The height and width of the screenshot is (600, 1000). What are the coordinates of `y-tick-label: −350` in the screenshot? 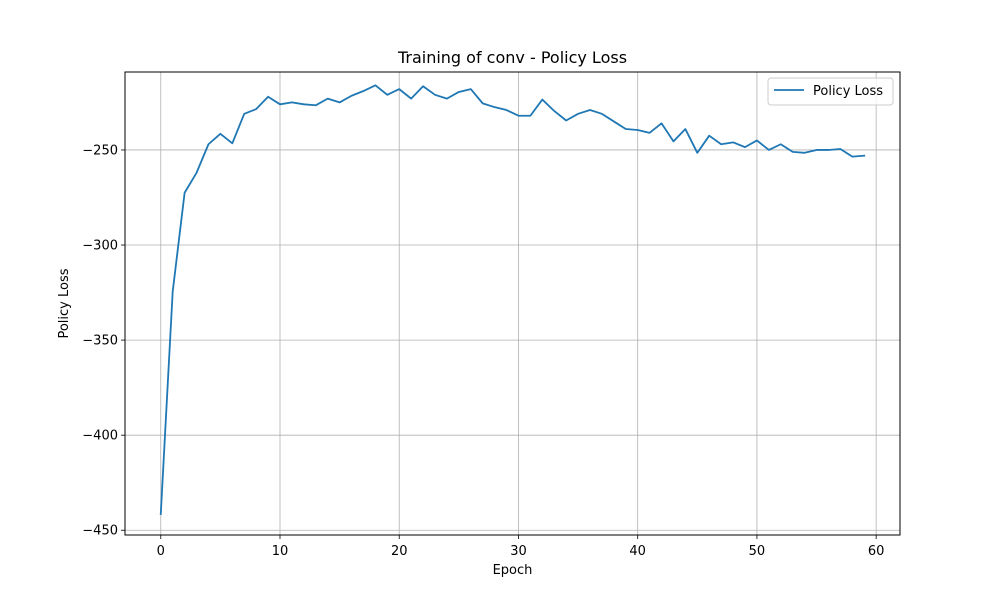 It's located at (100, 341).